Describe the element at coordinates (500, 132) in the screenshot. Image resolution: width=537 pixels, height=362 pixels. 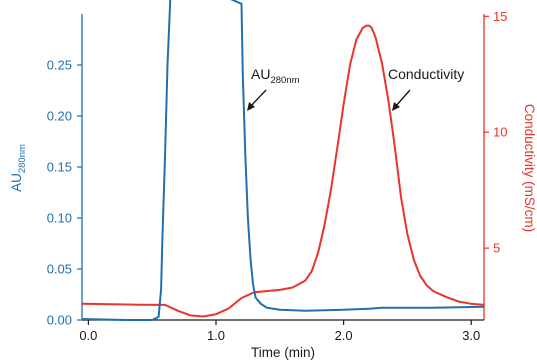
I see `right-tick-label: 10` at that location.